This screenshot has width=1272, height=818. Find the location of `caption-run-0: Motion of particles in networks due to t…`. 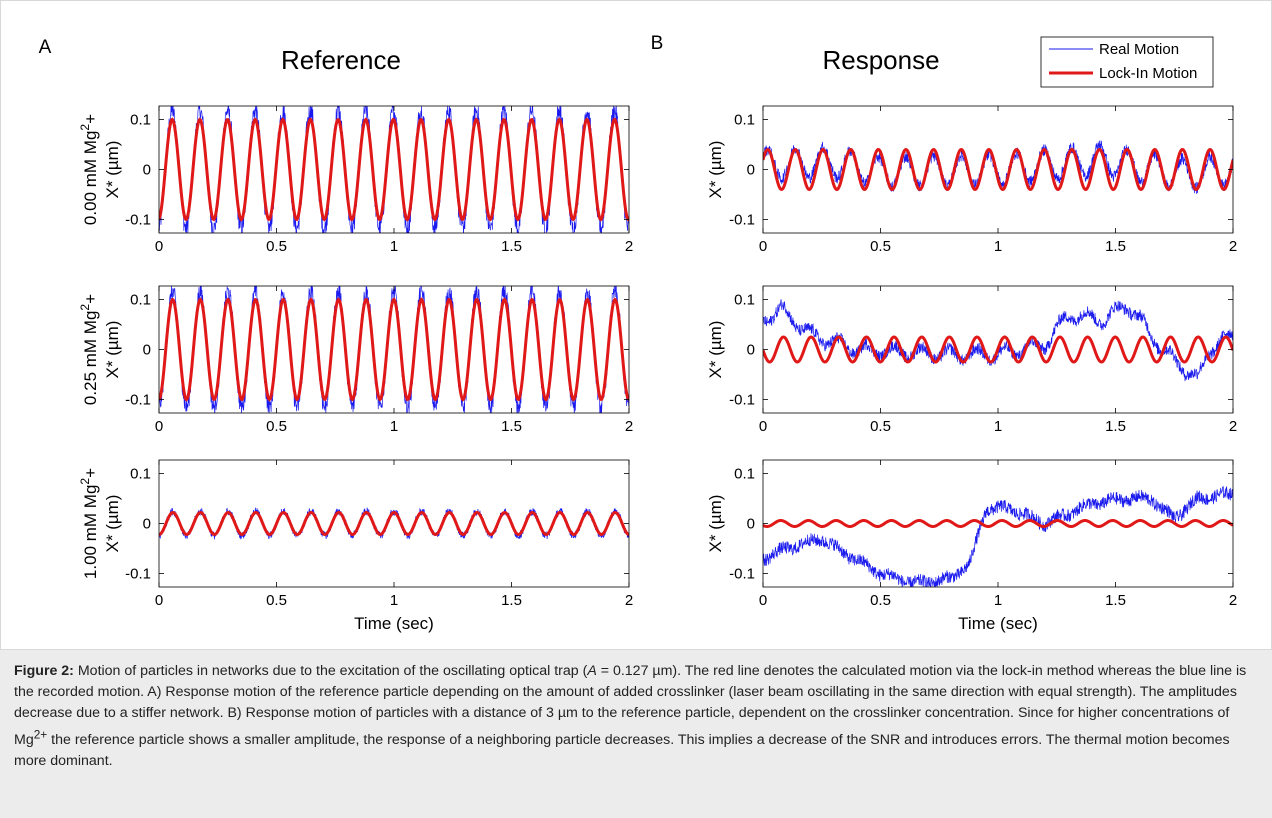

caption-run-0: Motion of particles in networks due to t… is located at coordinates (330, 671).